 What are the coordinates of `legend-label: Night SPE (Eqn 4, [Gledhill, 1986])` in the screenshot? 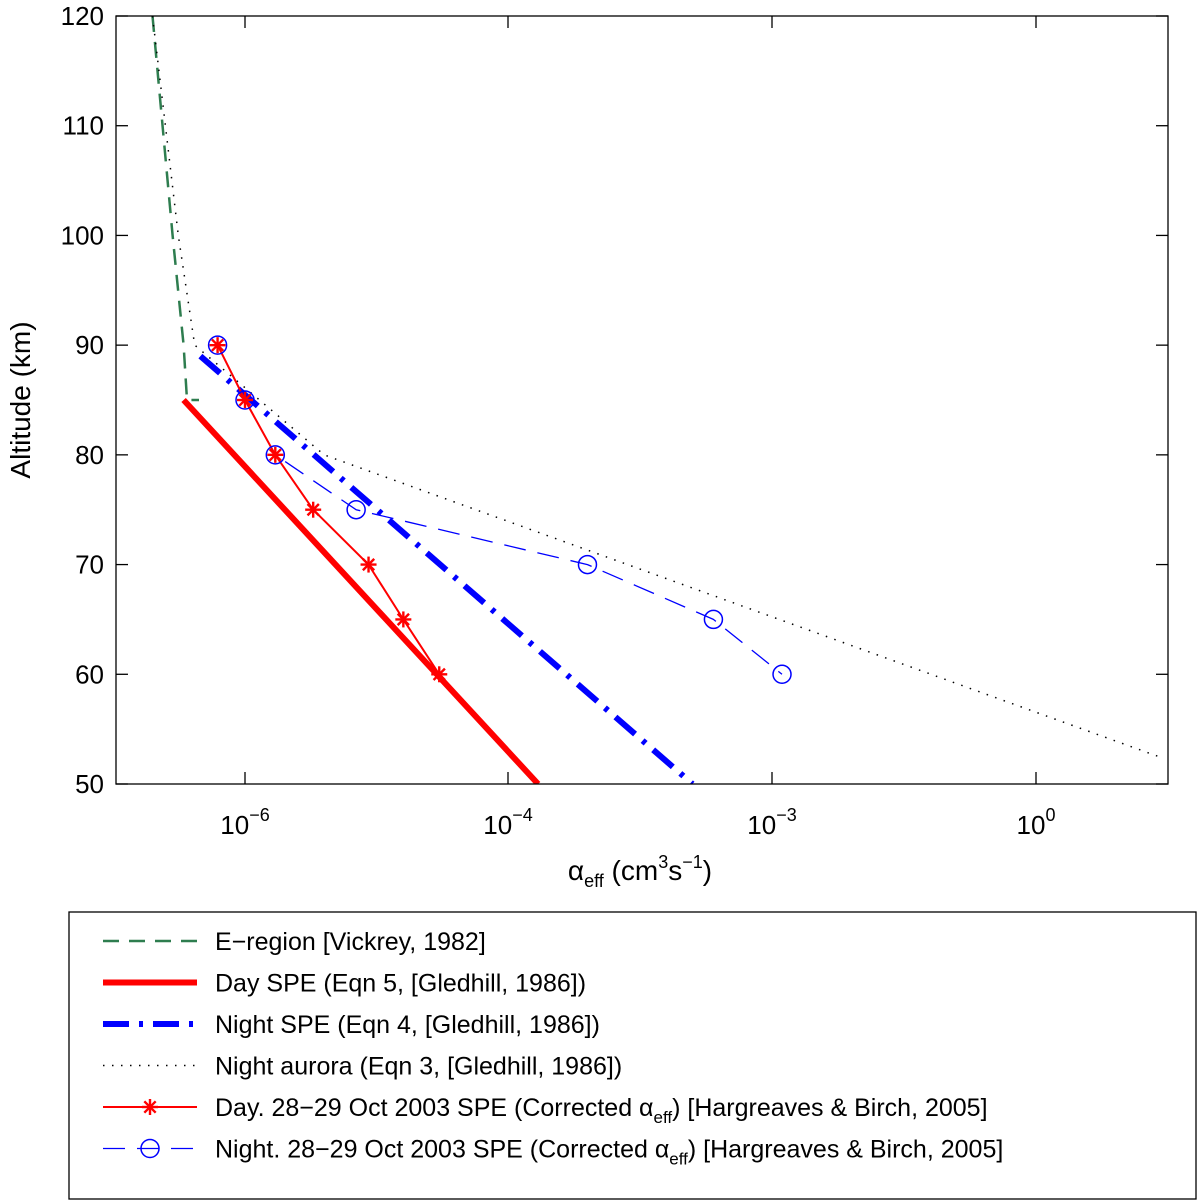 It's located at (407, 1025).